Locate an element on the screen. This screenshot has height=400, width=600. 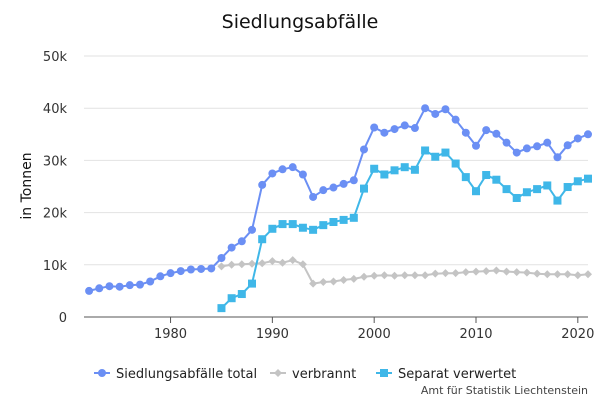
legend-label: Siedlungsabfälle total is located at coordinates (186, 374).